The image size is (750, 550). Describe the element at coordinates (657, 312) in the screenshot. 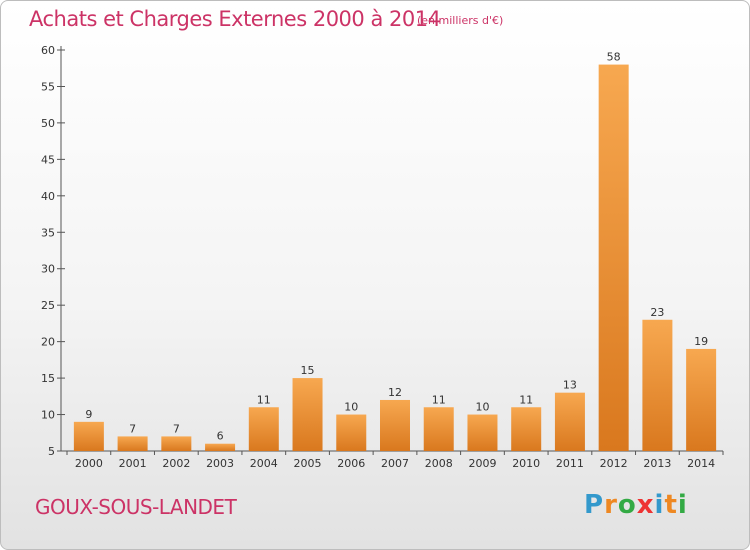

I see `data-label: 23` at that location.